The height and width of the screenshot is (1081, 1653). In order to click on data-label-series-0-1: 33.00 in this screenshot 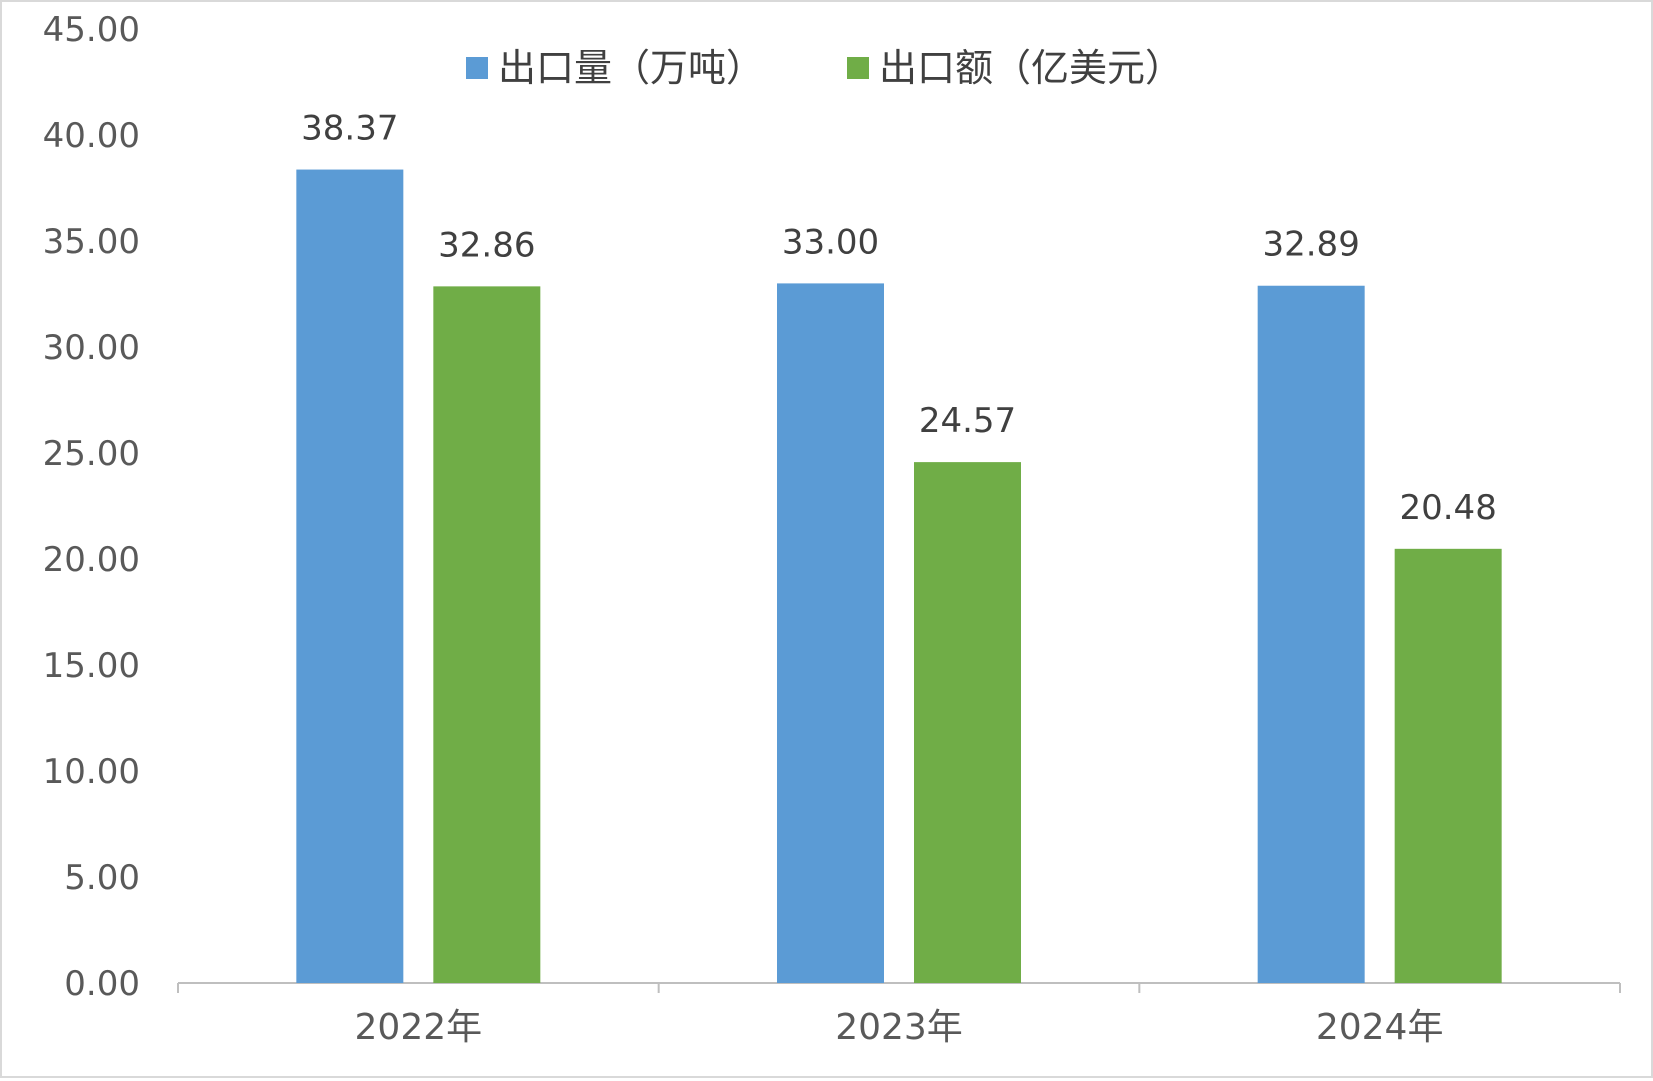, I will do `click(830, 242)`.